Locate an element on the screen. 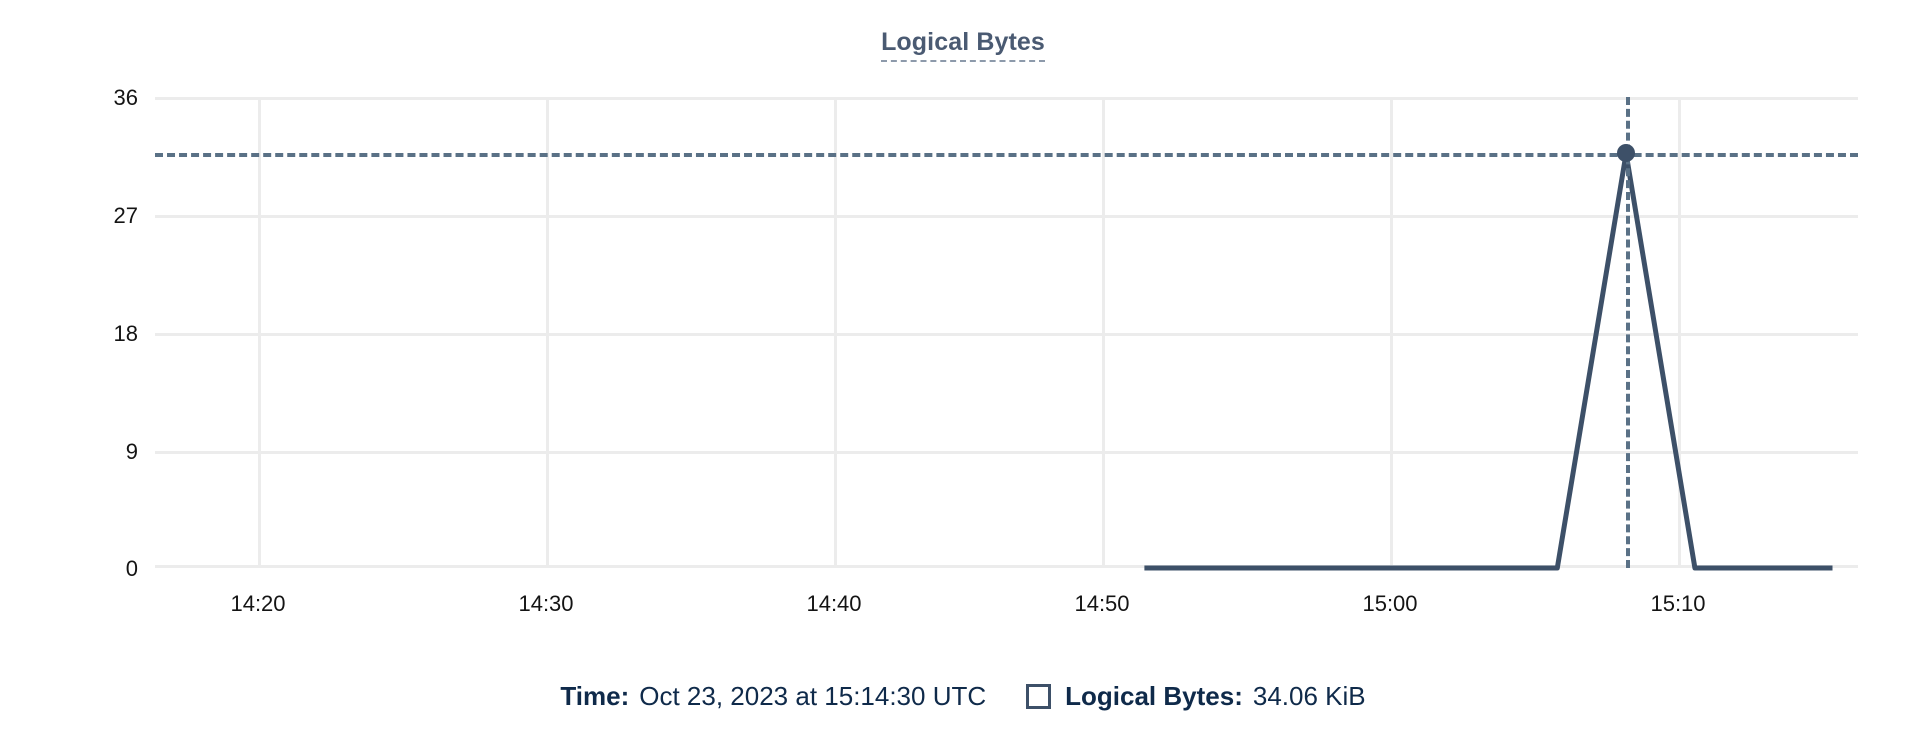 The width and height of the screenshot is (1926, 756). x-tick-label-1450: 14:50 is located at coordinates (1102, 603).